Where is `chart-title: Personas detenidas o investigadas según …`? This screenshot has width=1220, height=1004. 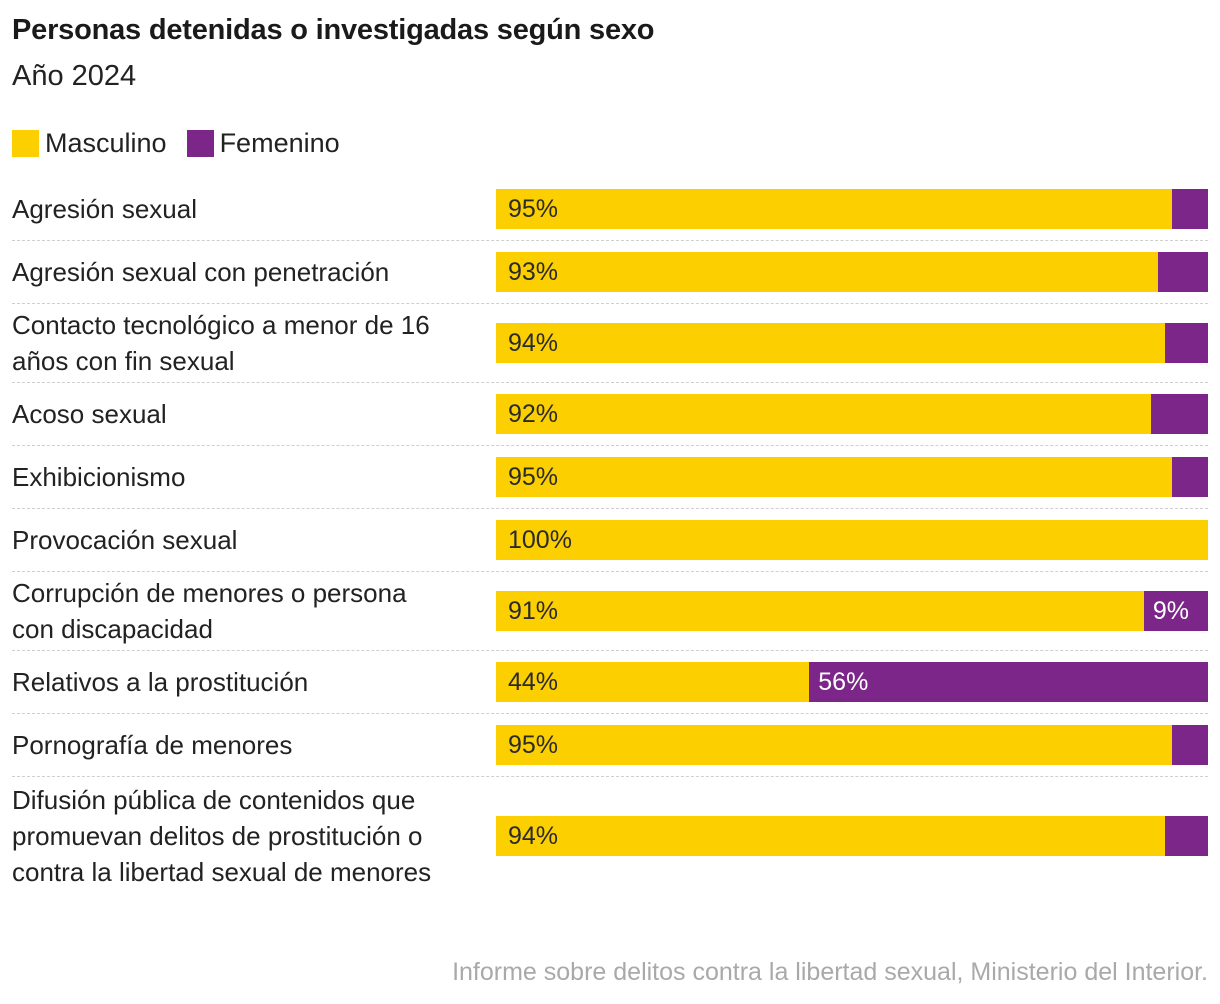
chart-title: Personas detenidas o investigadas según … is located at coordinates (333, 30).